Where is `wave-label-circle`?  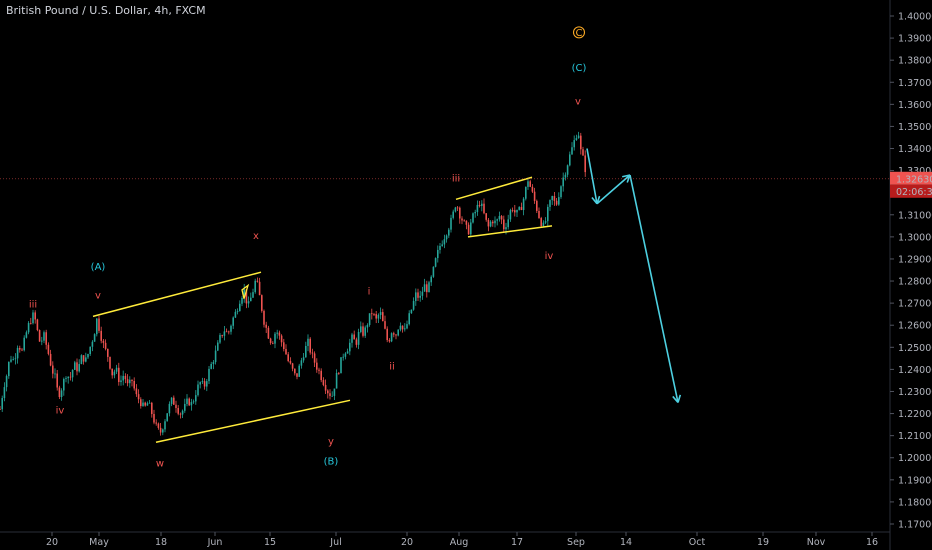
wave-label-circle is located at coordinates (579, 32).